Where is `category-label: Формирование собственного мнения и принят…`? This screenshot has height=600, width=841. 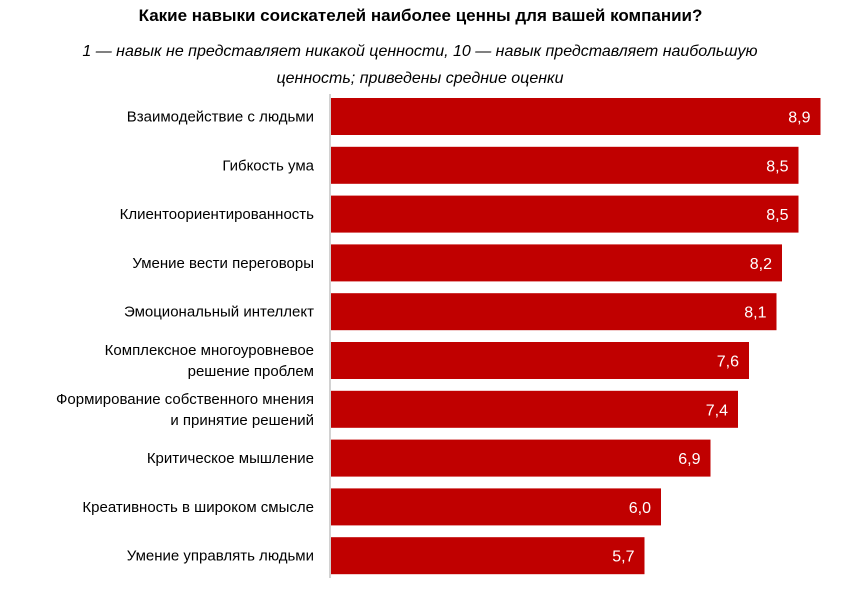
category-label: Формирование собственного мнения и принят… is located at coordinates (185, 410).